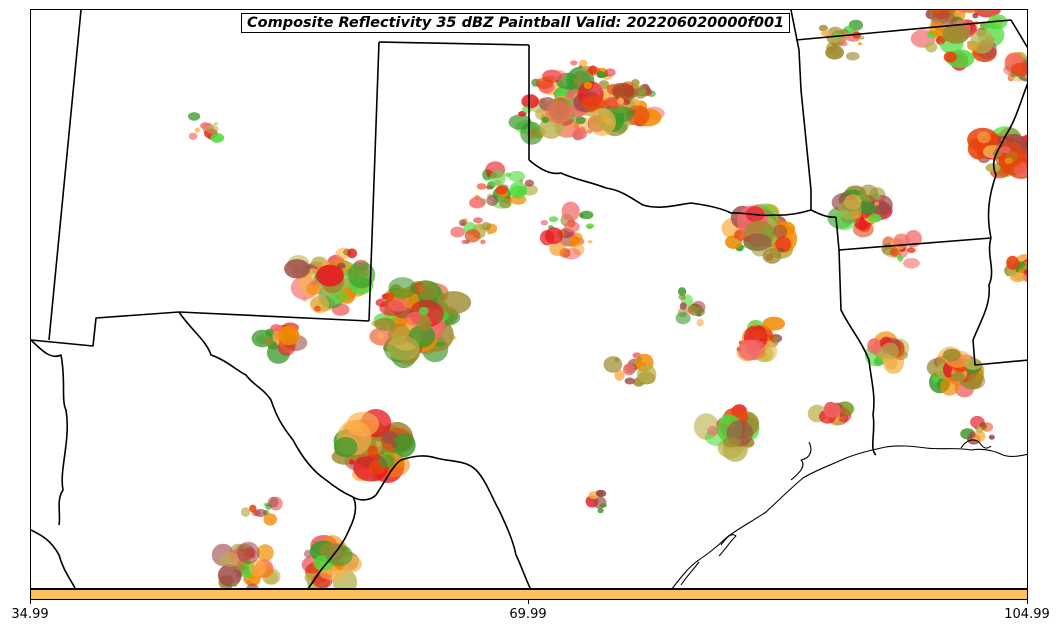  I want to click on coast-upper-tx, so click(849, 516).